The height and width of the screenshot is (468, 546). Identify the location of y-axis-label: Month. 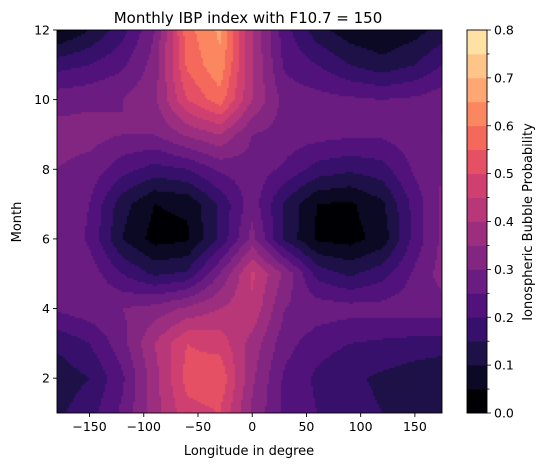
(17, 222).